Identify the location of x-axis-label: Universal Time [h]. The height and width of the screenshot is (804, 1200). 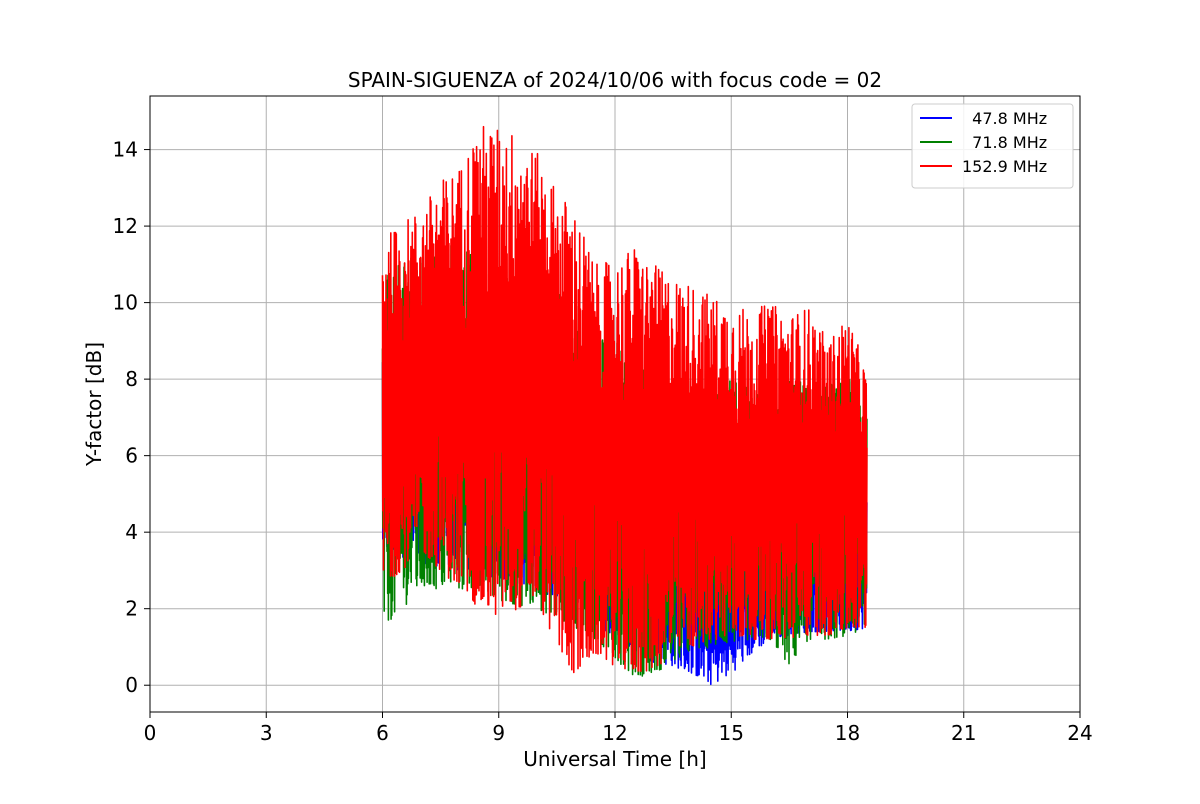
(614, 759).